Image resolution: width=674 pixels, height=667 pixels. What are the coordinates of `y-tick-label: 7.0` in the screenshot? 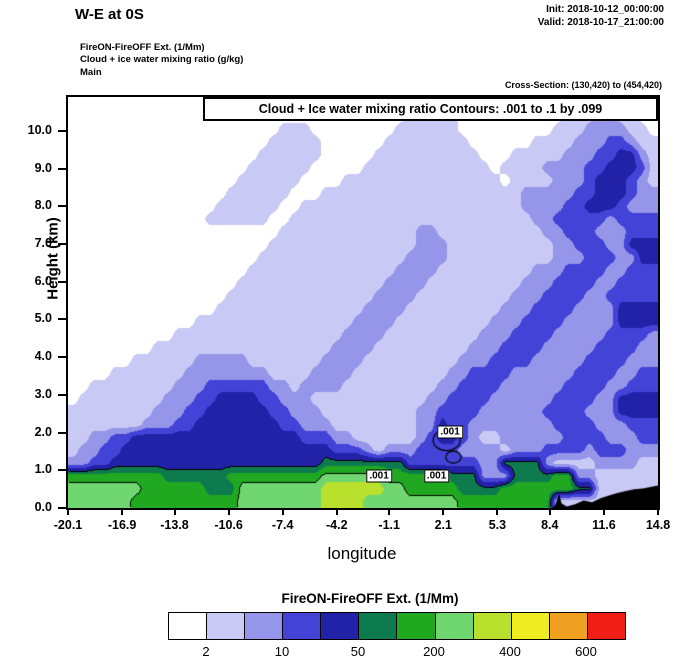 It's located at (43, 243).